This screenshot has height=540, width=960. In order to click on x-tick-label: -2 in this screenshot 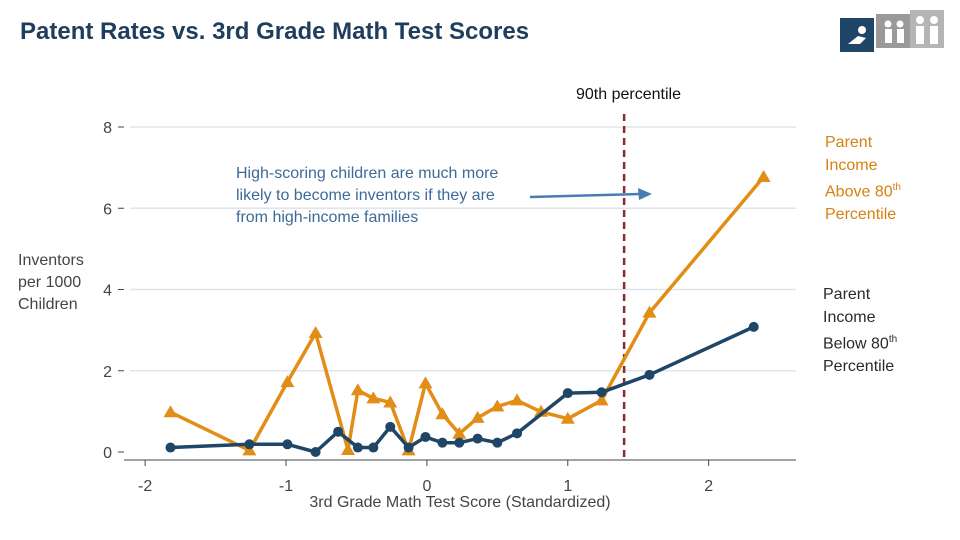, I will do `click(145, 486)`.